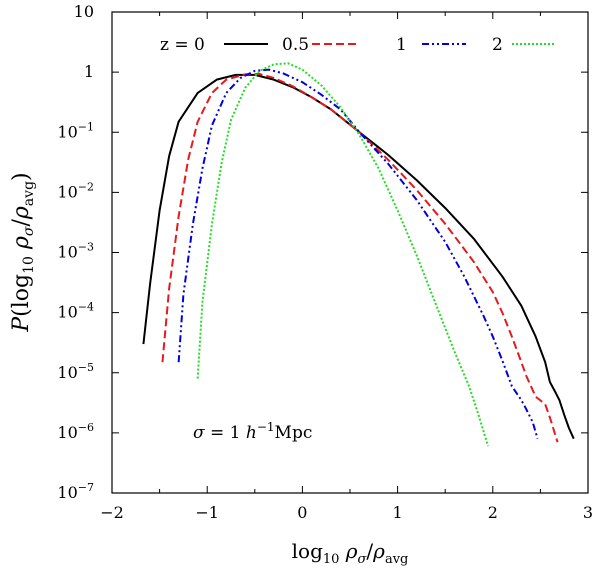 The image size is (598, 575). Describe the element at coordinates (497, 45) in the screenshot. I see `legend-label-2: 2` at that location.